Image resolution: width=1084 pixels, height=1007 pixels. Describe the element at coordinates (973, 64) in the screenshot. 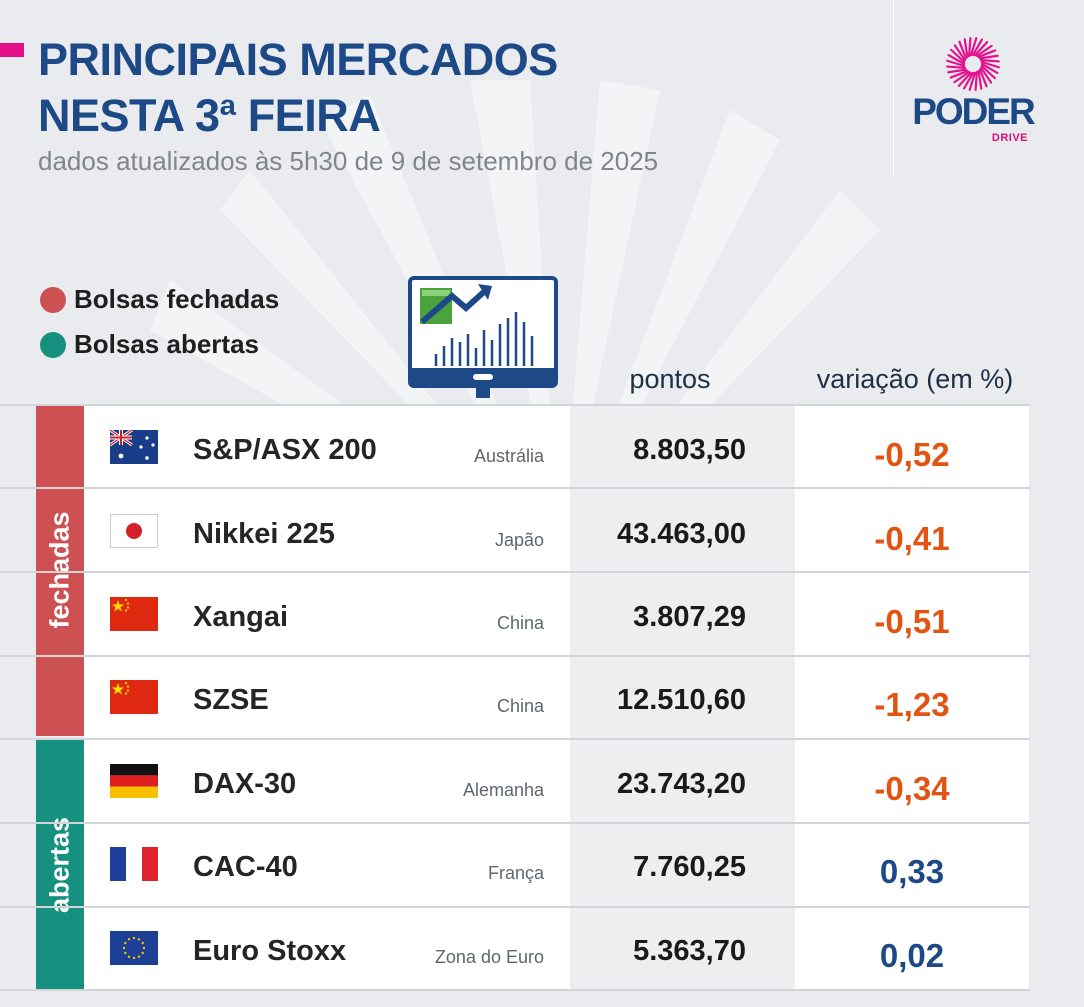

I see `logo-burst-icon` at that location.